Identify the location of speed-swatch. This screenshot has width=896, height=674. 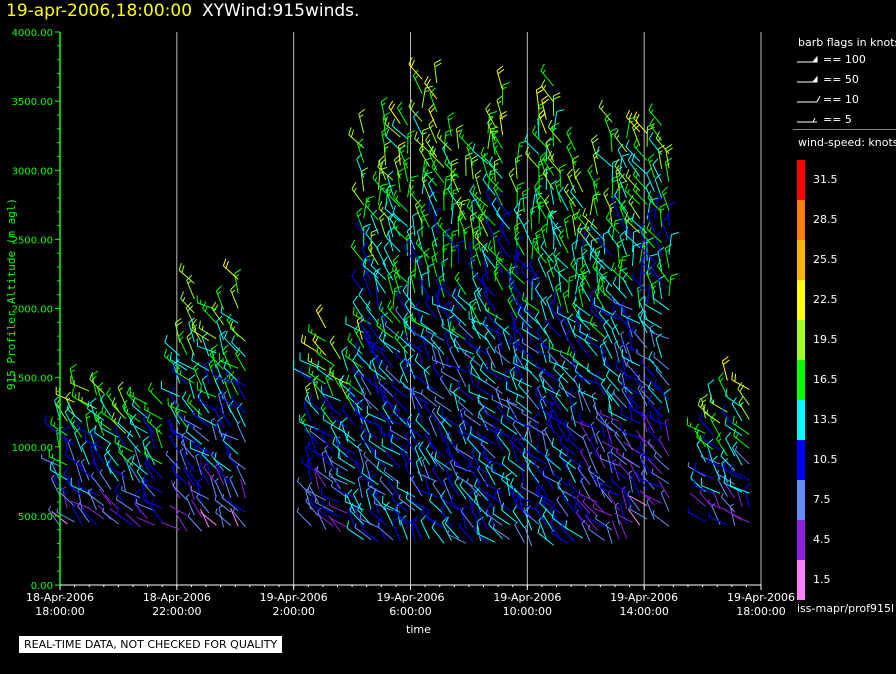
(801, 220).